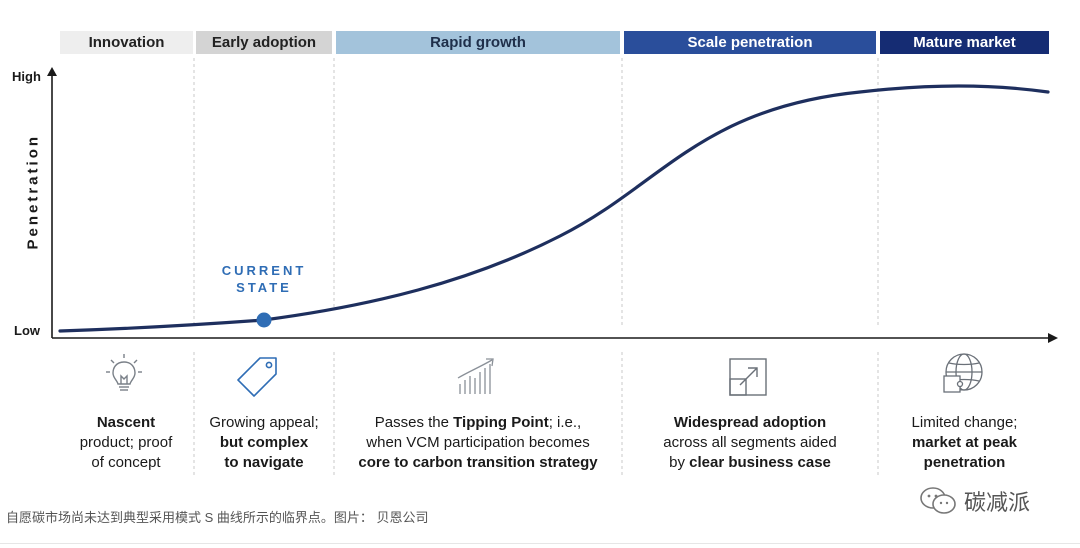 The image size is (1080, 548). Describe the element at coordinates (501, 422) in the screenshot. I see `desc-bold: Tipping Point` at that location.